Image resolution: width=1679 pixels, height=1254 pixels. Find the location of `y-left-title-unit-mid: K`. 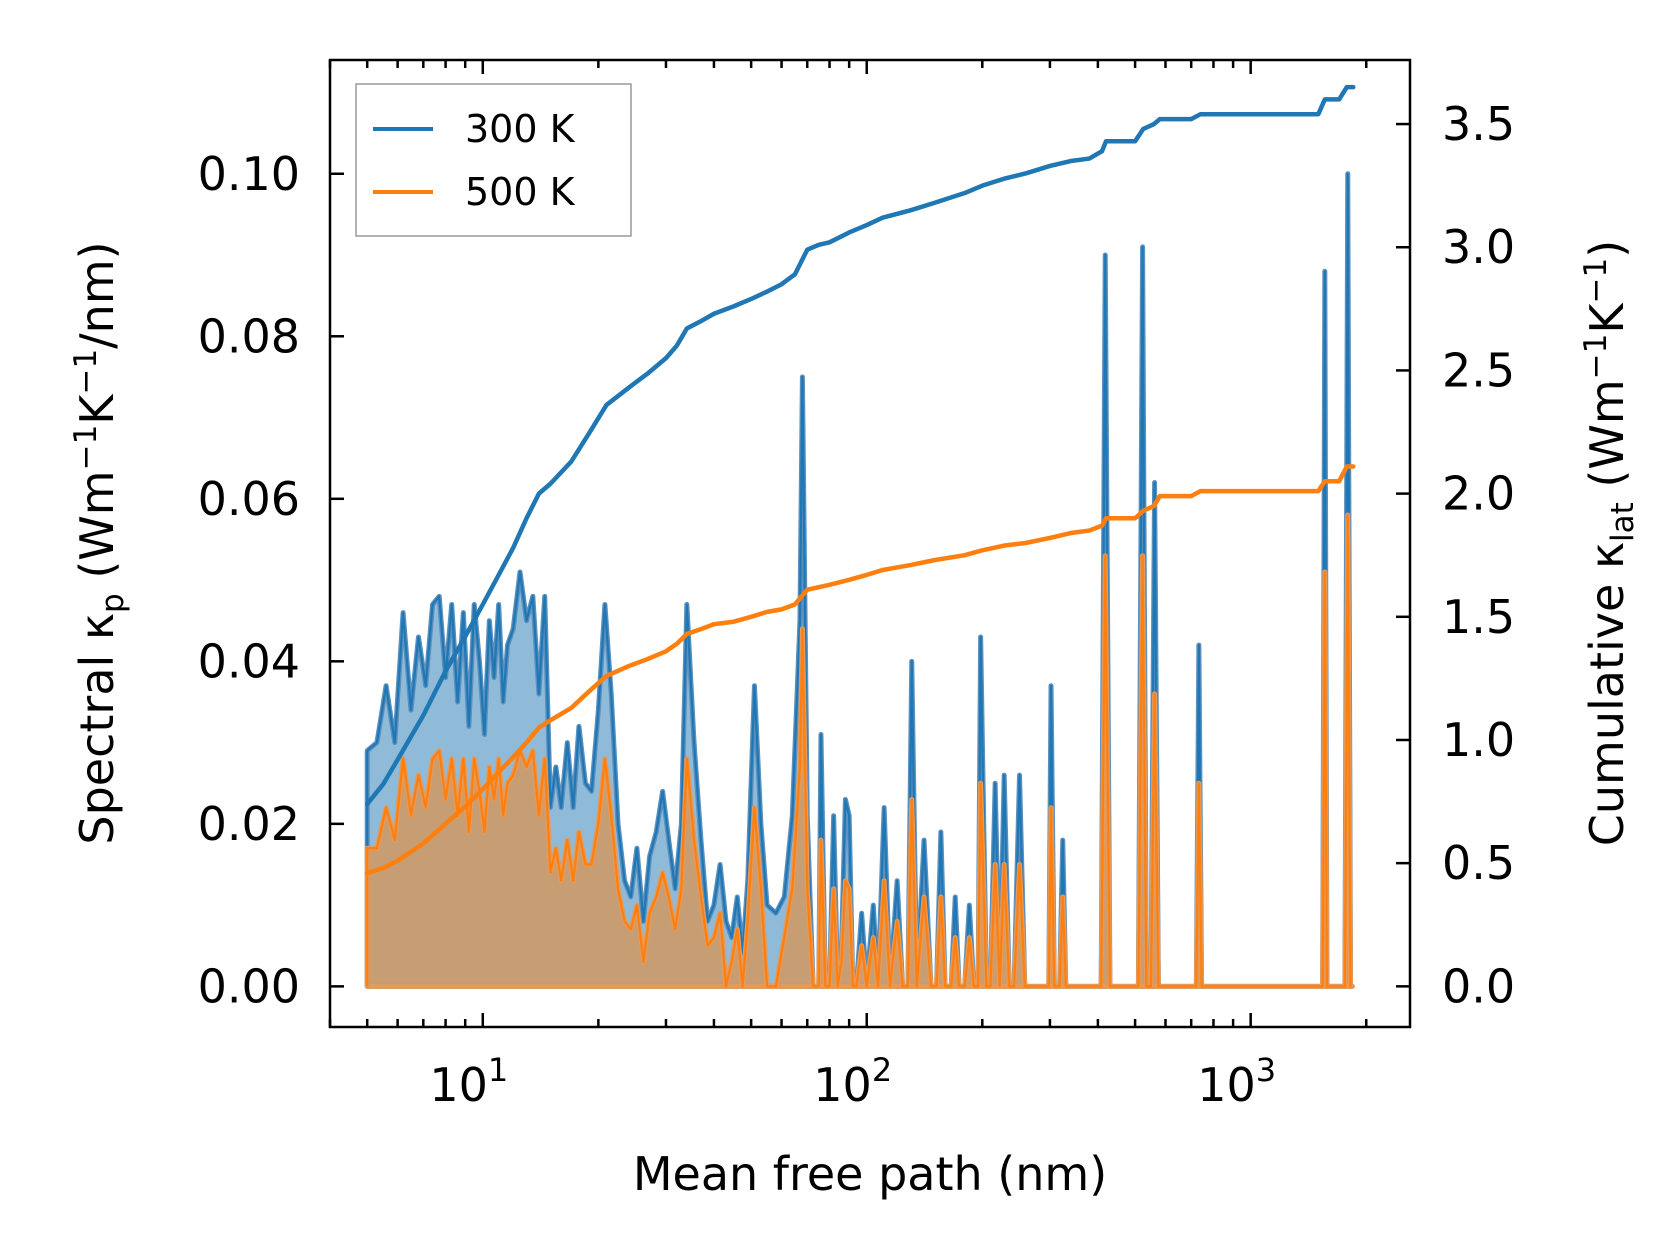

y-left-title-unit-mid: K is located at coordinates (97, 409).